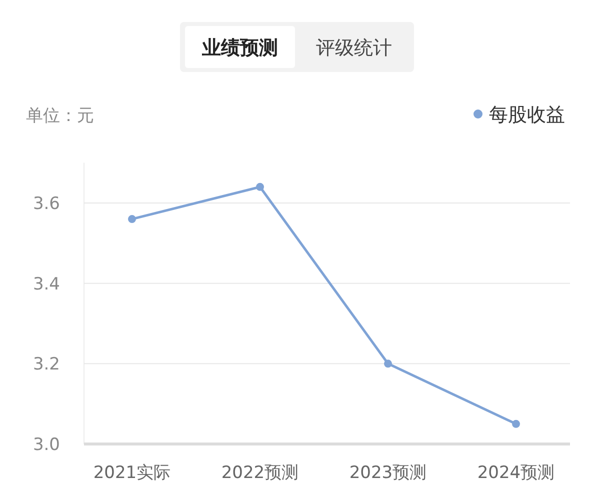 This screenshot has width=596, height=501. Describe the element at coordinates (46, 364) in the screenshot. I see `y-tick-label: 3.2` at that location.